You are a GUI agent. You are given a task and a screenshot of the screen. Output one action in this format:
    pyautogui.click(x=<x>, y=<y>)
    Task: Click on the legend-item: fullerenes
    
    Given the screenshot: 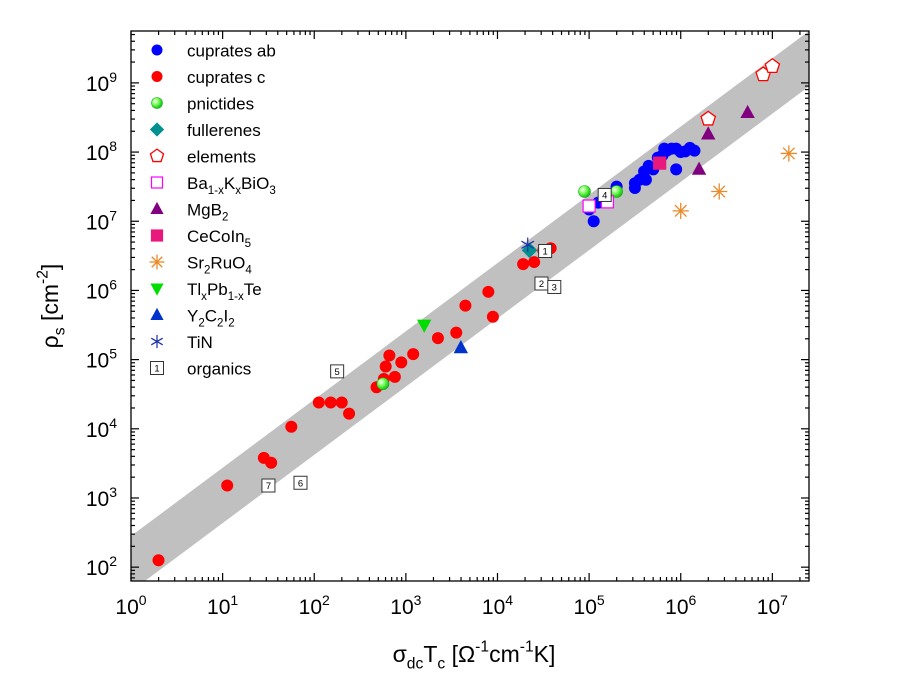 What is the action you would take?
    pyautogui.click(x=205, y=130)
    